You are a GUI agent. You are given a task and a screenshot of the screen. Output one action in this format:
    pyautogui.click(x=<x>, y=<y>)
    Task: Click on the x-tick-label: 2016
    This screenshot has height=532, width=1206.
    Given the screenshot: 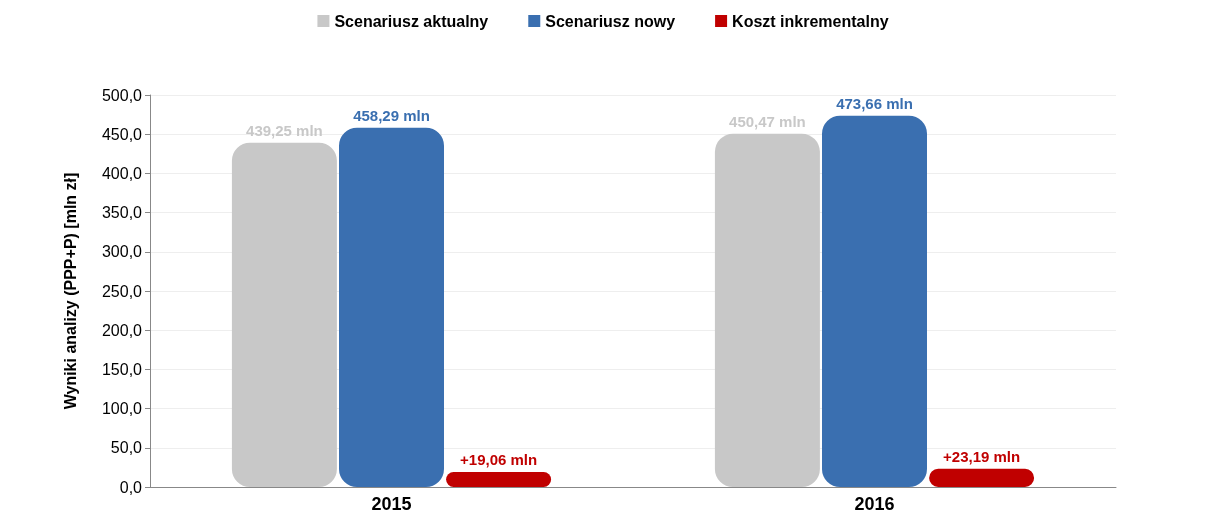 What is the action you would take?
    pyautogui.click(x=874, y=504)
    